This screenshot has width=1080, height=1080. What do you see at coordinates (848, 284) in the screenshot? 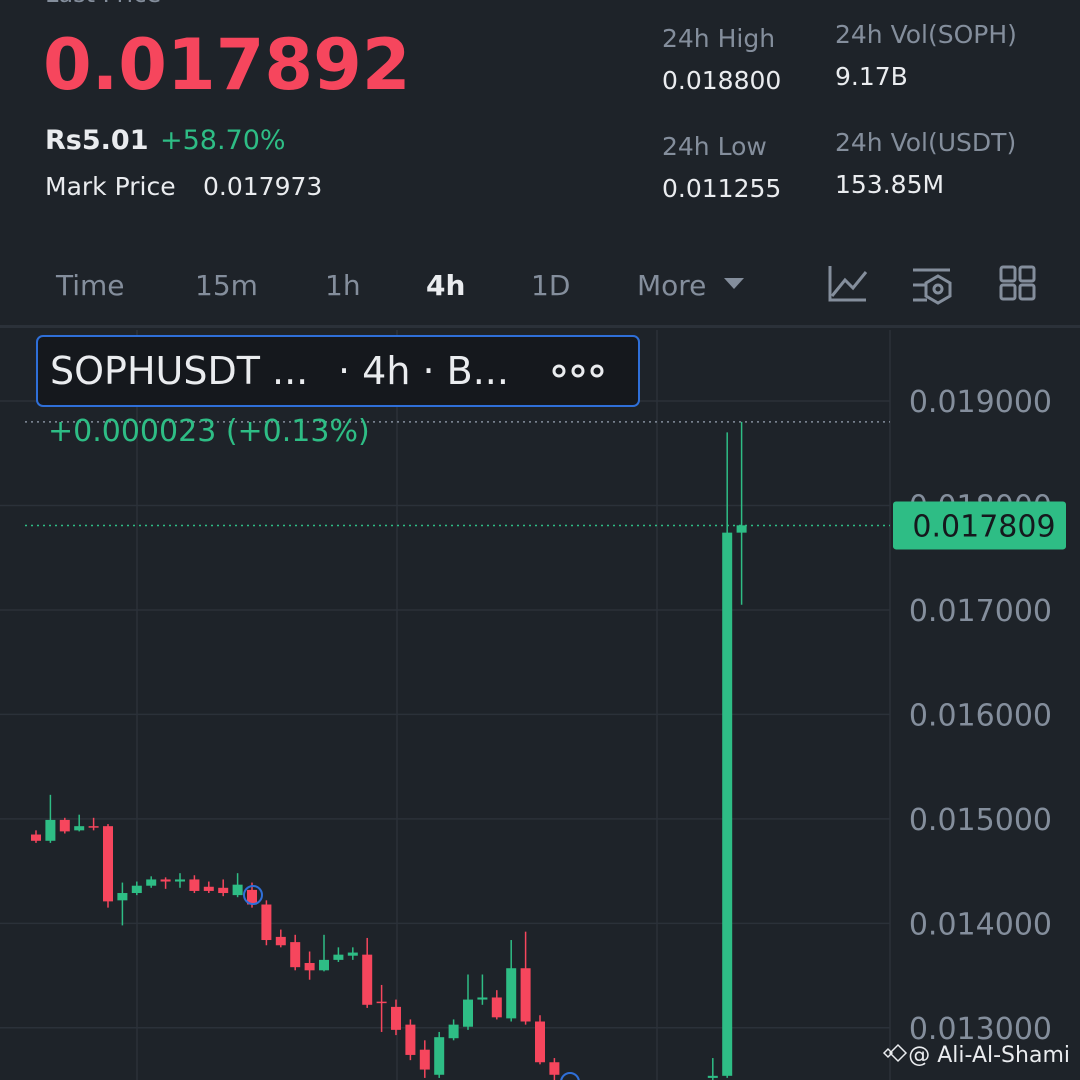
I see `indicator-icon` at bounding box center [848, 284].